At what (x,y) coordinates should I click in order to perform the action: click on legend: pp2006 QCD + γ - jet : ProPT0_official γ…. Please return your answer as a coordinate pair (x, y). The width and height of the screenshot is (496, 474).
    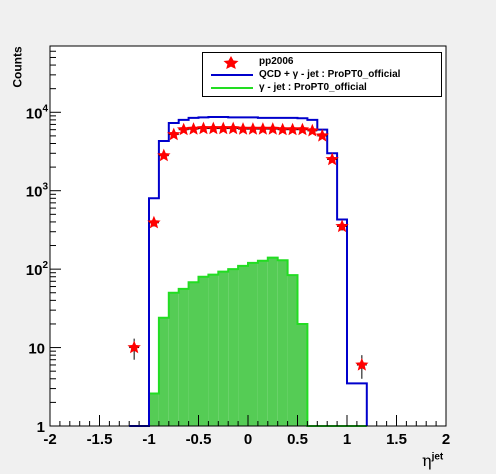
    Looking at the image, I should click on (322, 74).